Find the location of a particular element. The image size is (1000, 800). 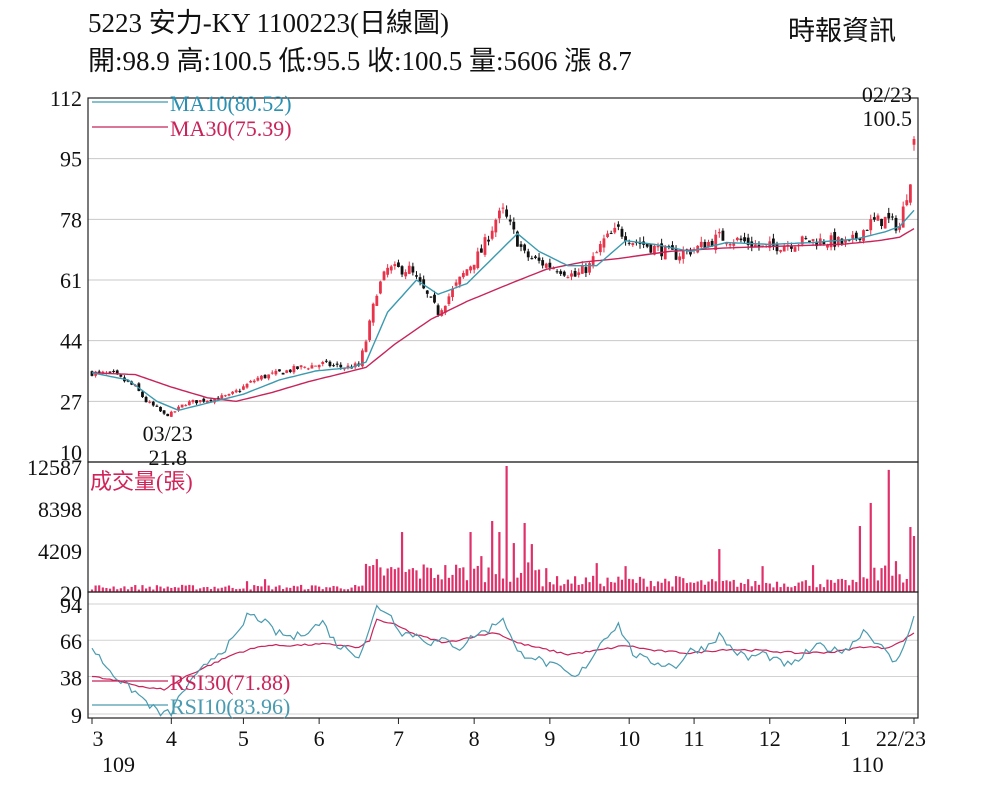

panel-border is located at coordinates (503, 655).